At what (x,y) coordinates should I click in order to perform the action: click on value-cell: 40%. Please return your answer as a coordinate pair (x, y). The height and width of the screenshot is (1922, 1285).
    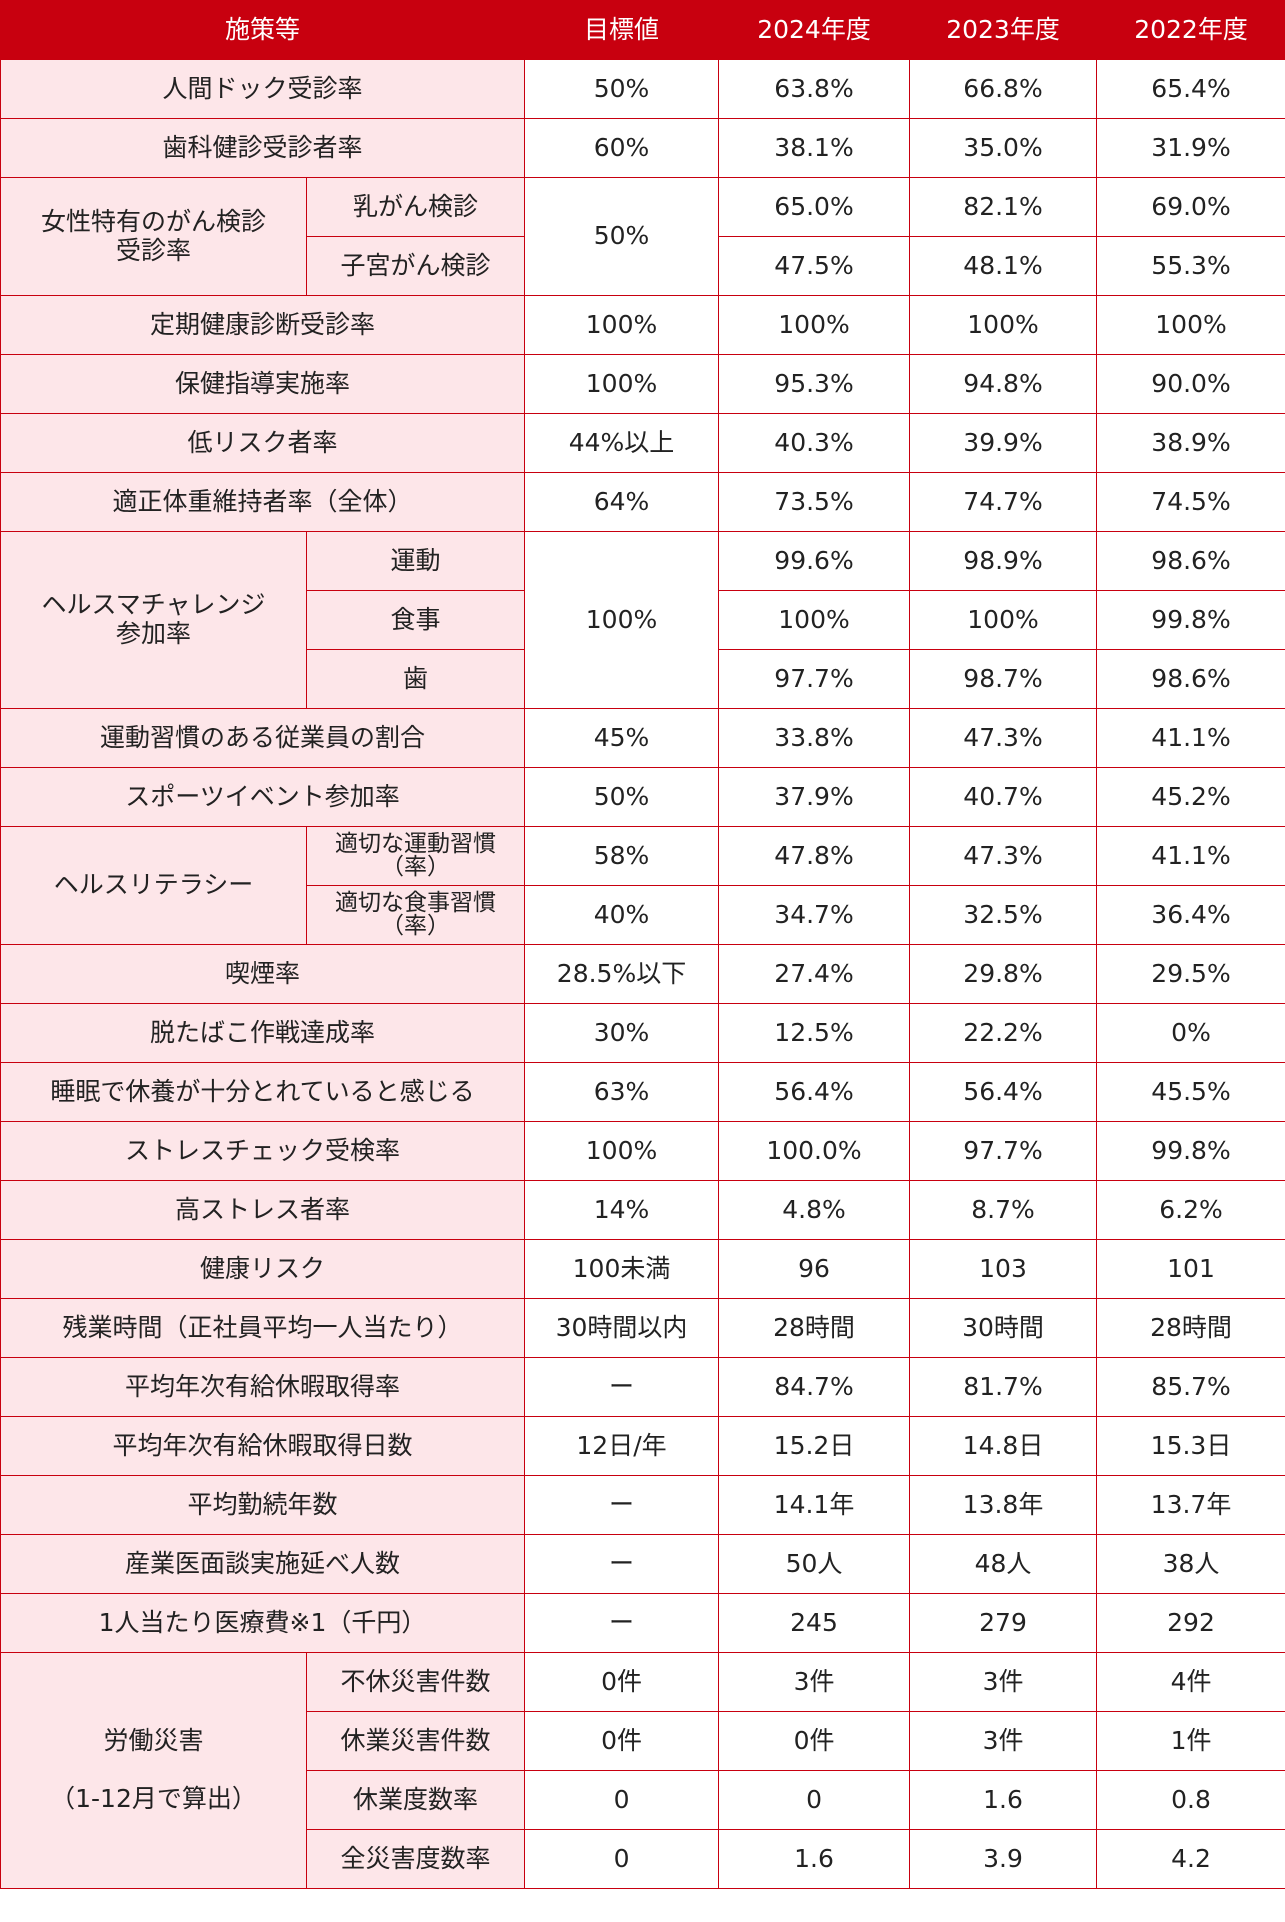
    Looking at the image, I should click on (622, 915).